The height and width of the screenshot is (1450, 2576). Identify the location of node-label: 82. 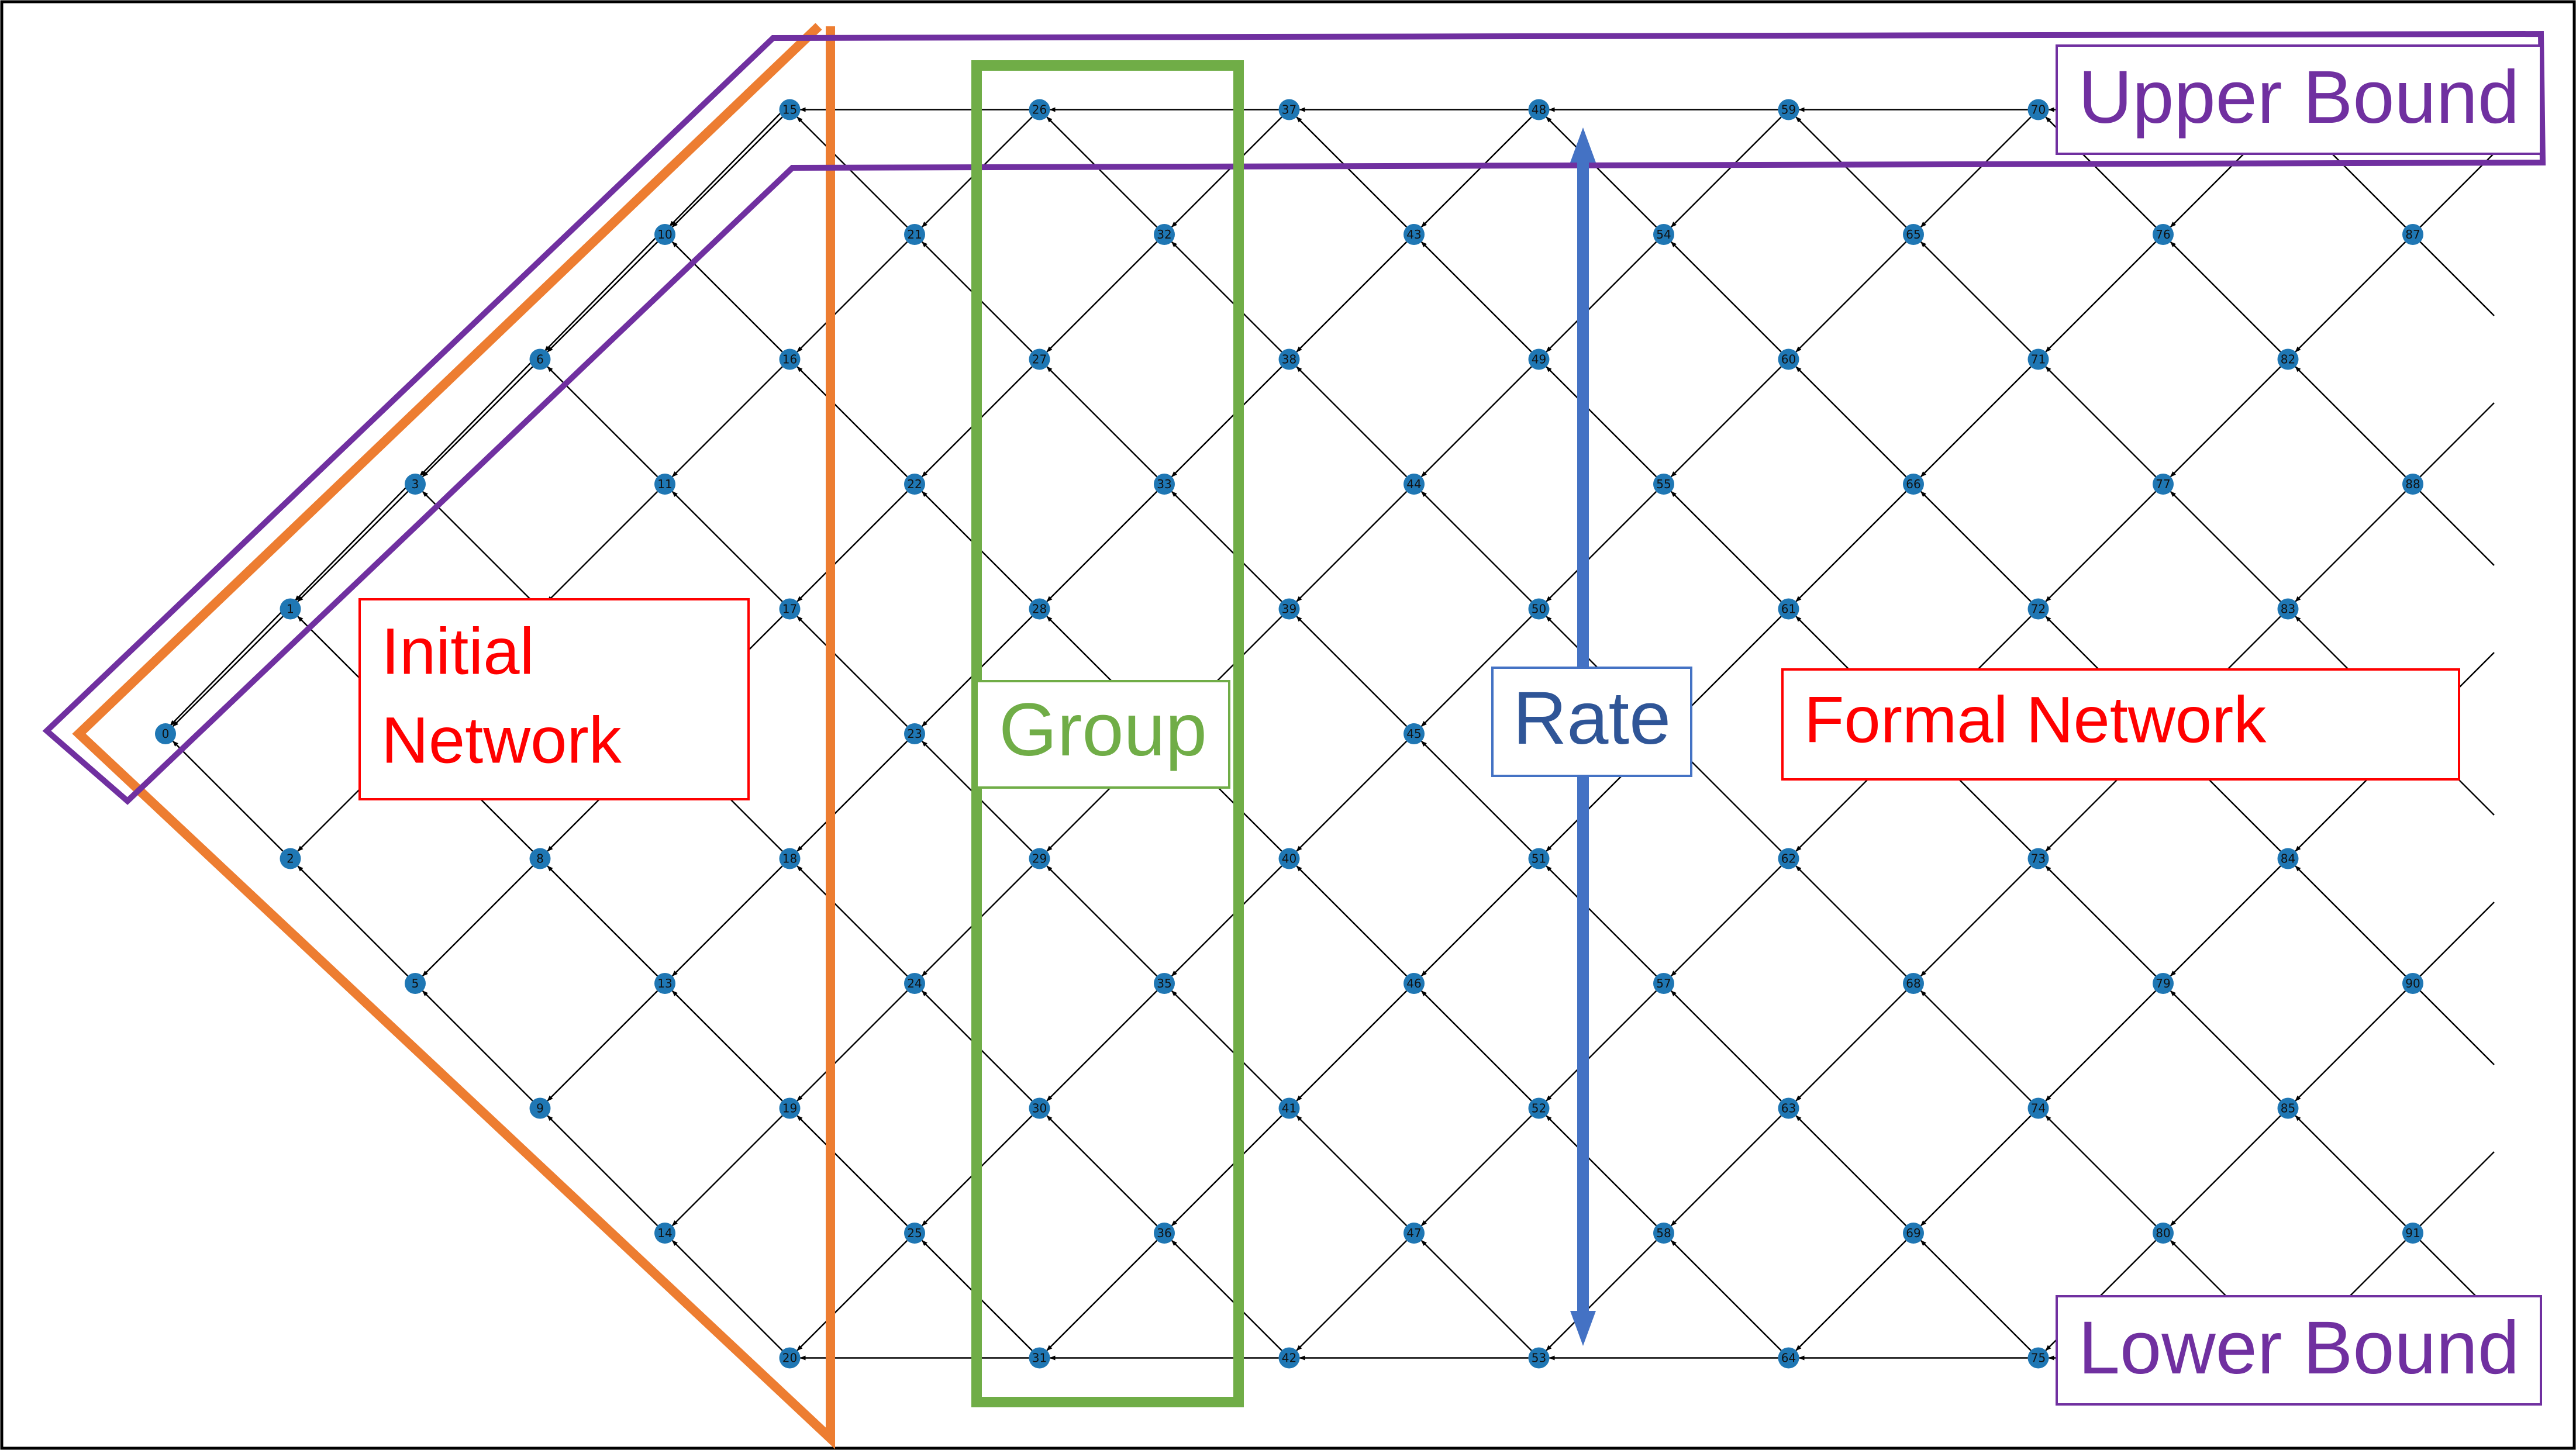
(2288, 360).